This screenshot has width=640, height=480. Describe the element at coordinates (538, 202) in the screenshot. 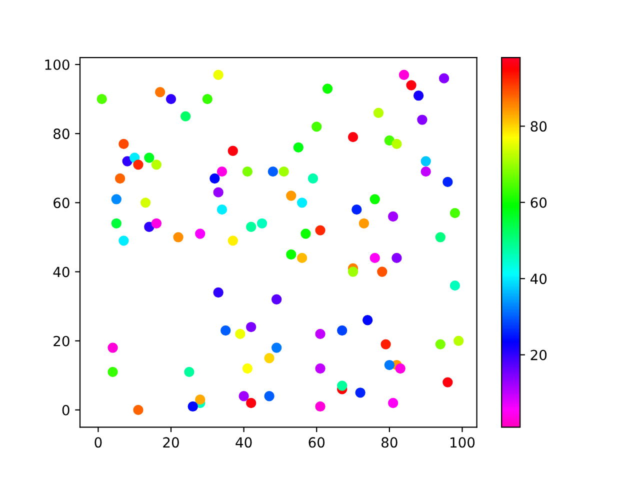

I see `color-bar-label: 60` at that location.